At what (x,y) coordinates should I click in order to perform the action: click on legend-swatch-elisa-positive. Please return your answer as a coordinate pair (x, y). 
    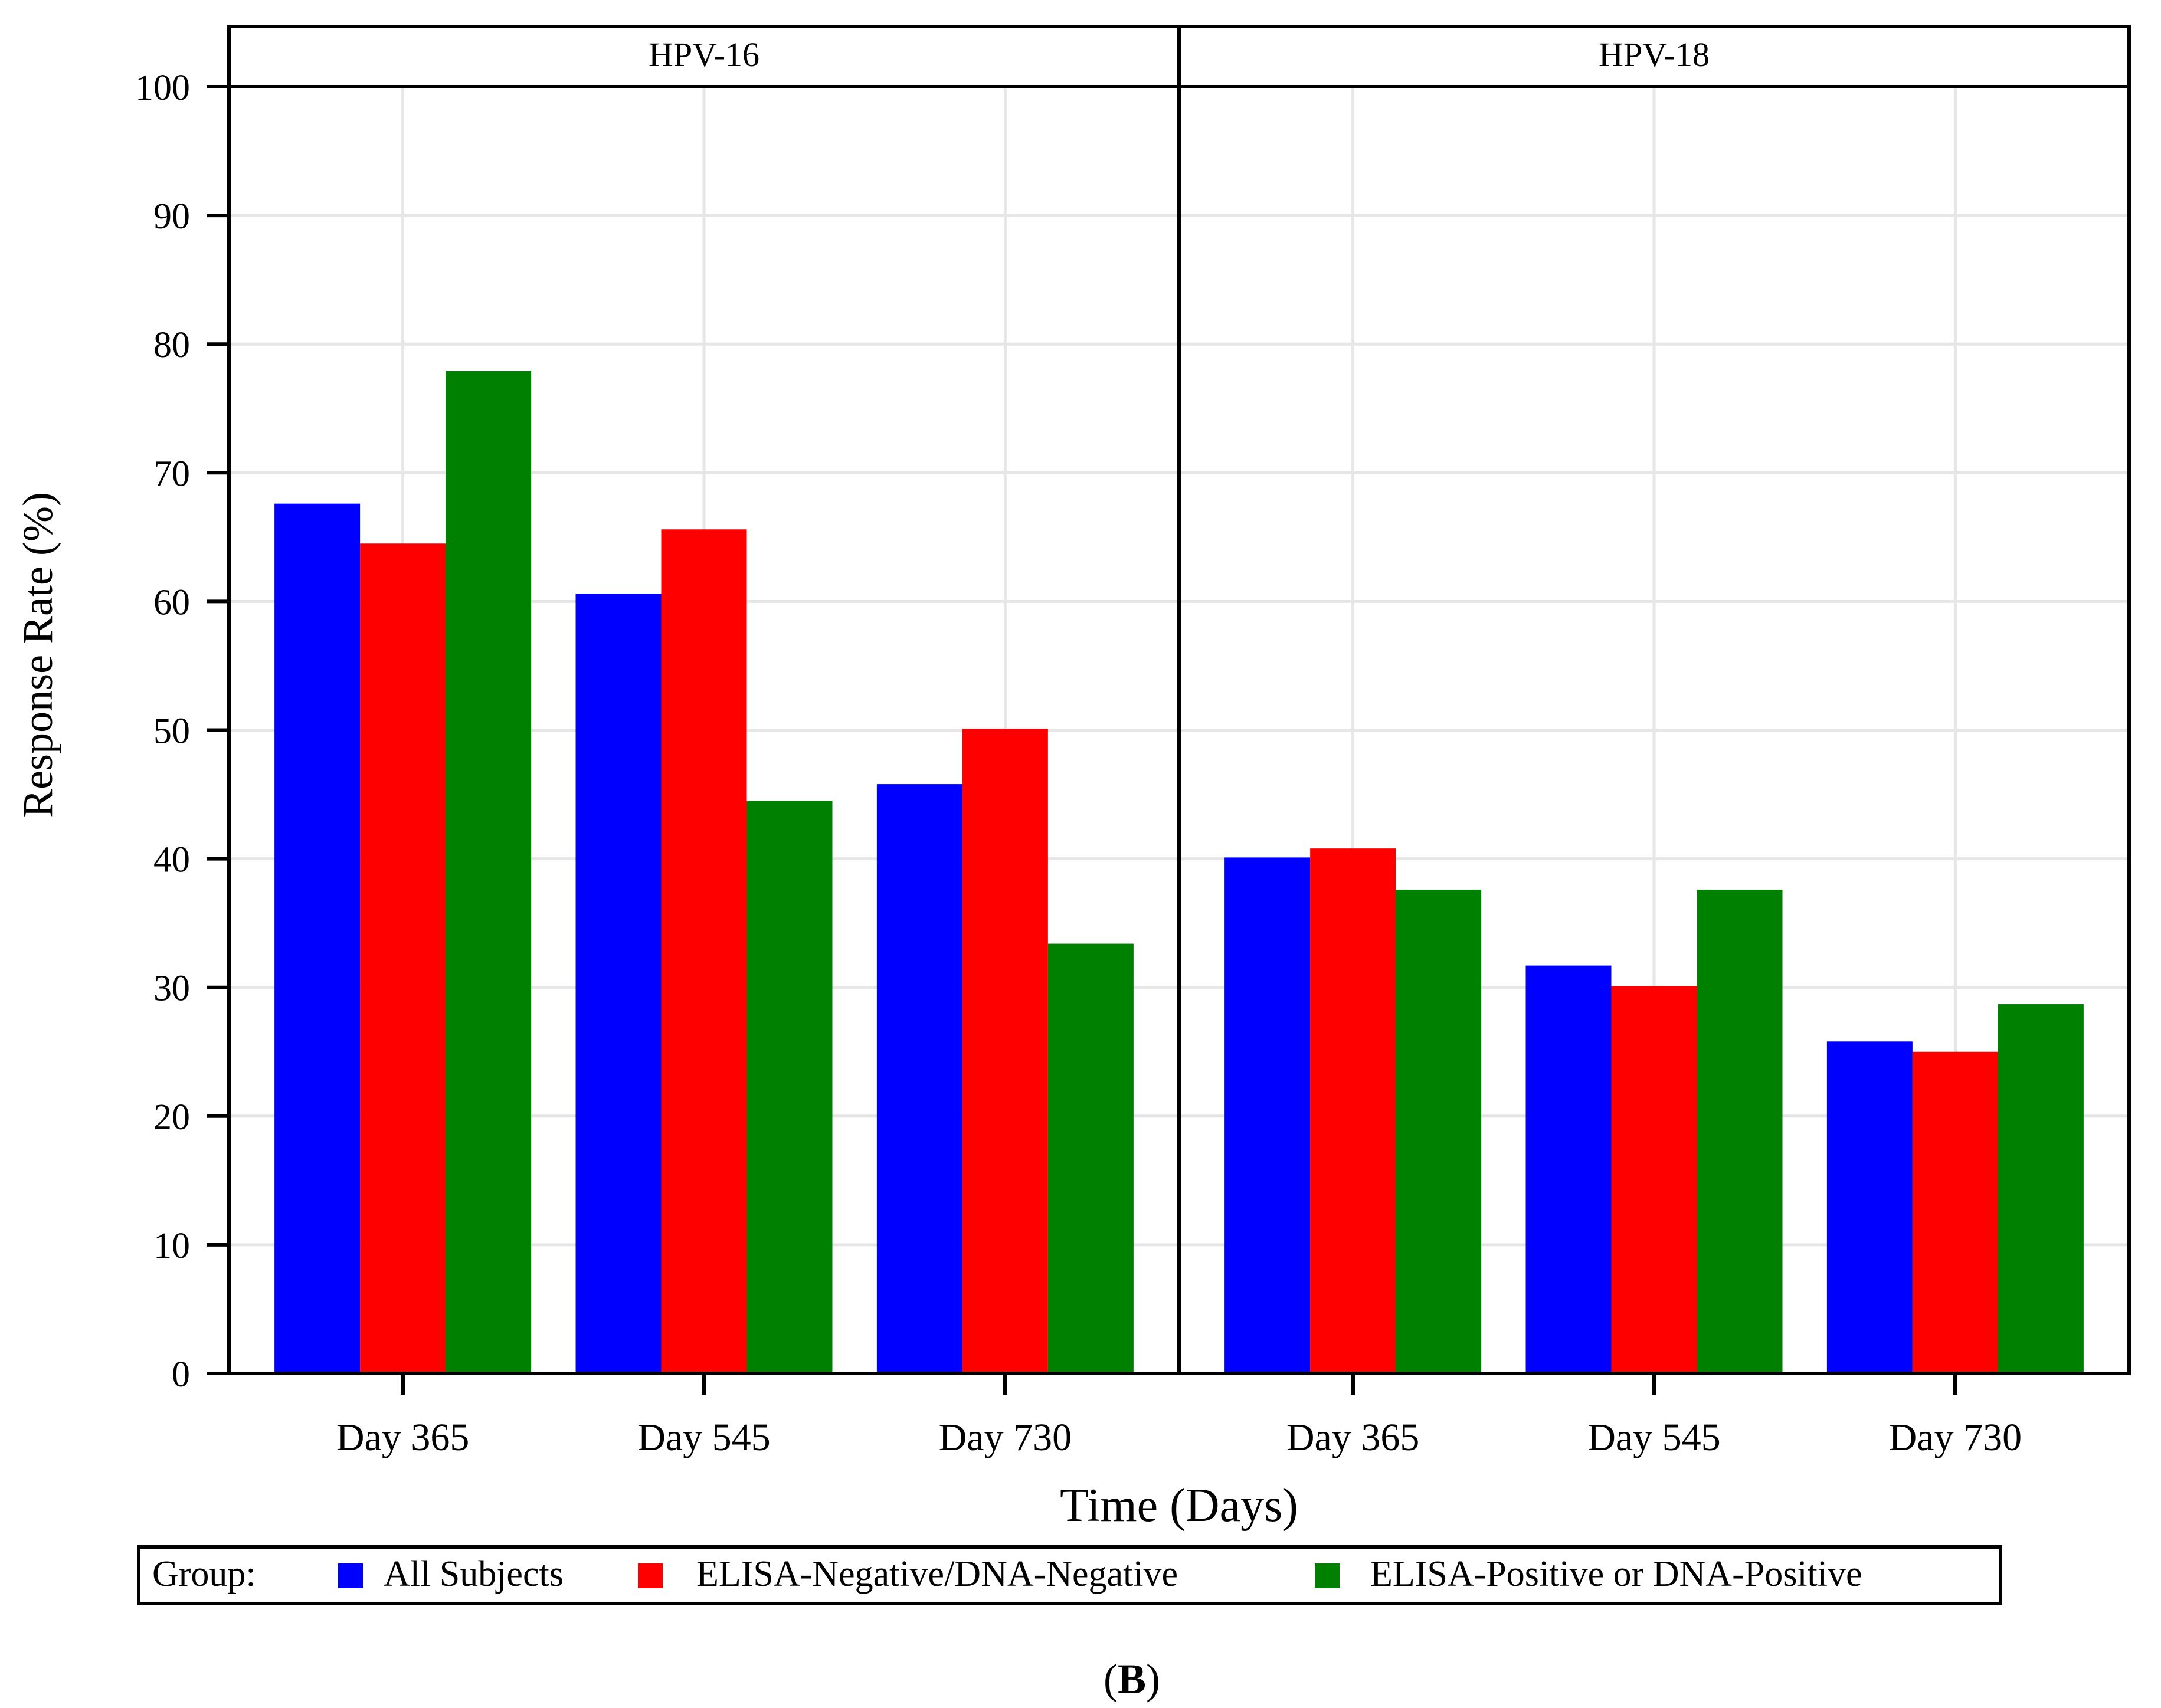
    Looking at the image, I should click on (1327, 1575).